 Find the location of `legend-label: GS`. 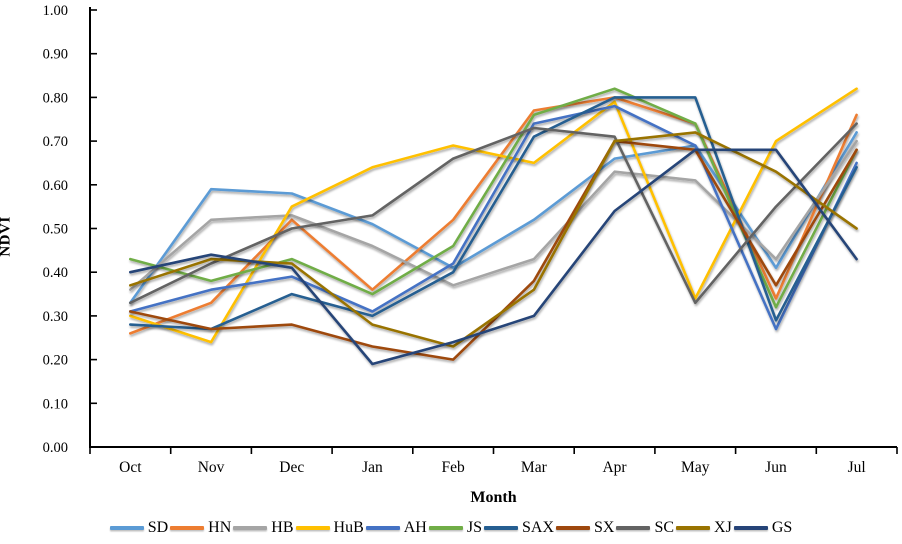

legend-label: GS is located at coordinates (782, 527).